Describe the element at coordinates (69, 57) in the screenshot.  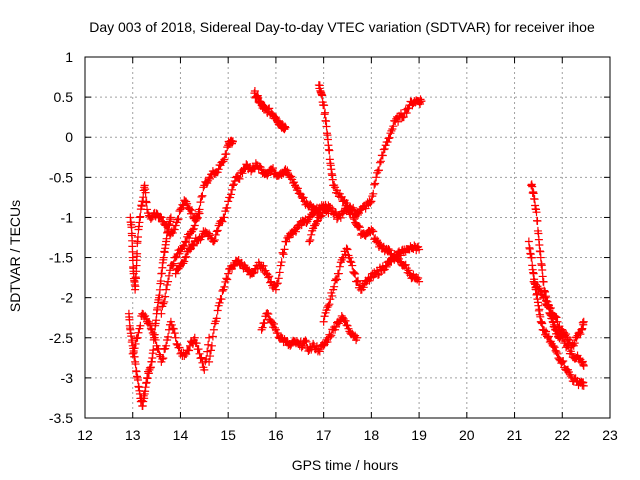
I see `y-tick-label: 1` at that location.